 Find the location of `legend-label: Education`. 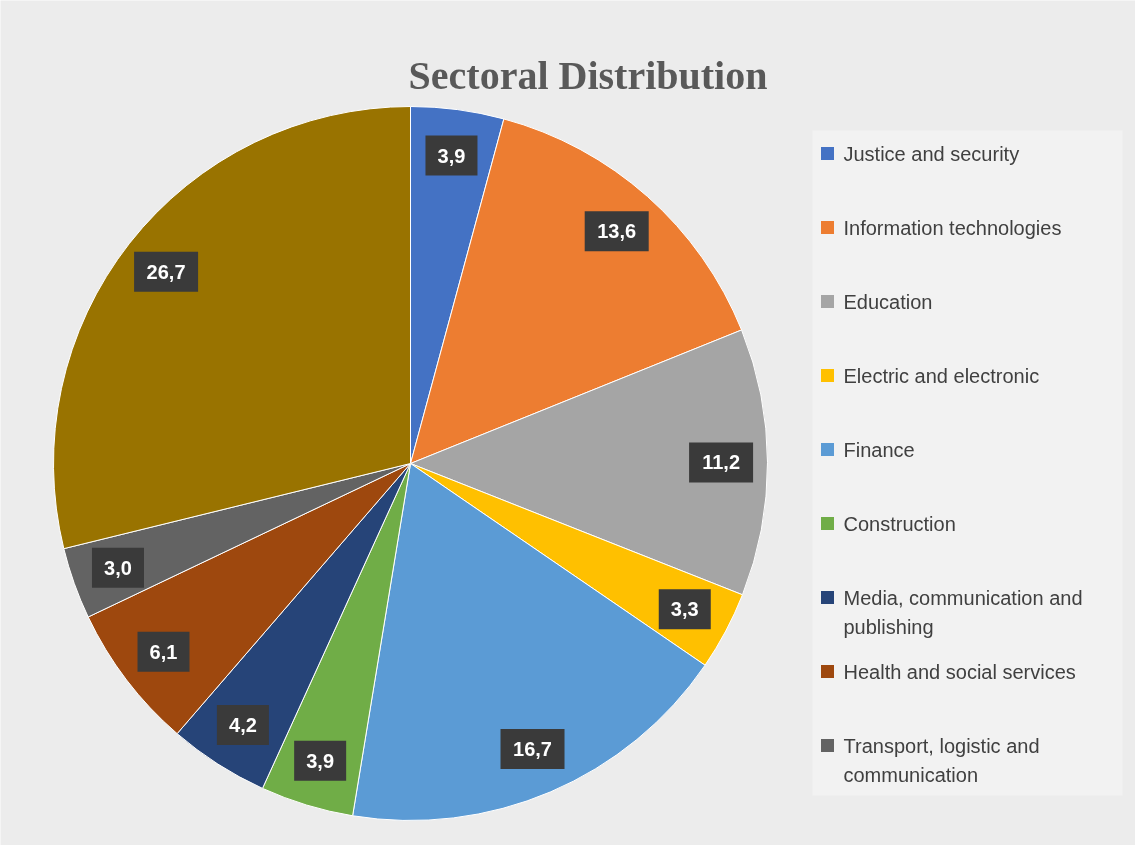

legend-label: Education is located at coordinates (888, 301).